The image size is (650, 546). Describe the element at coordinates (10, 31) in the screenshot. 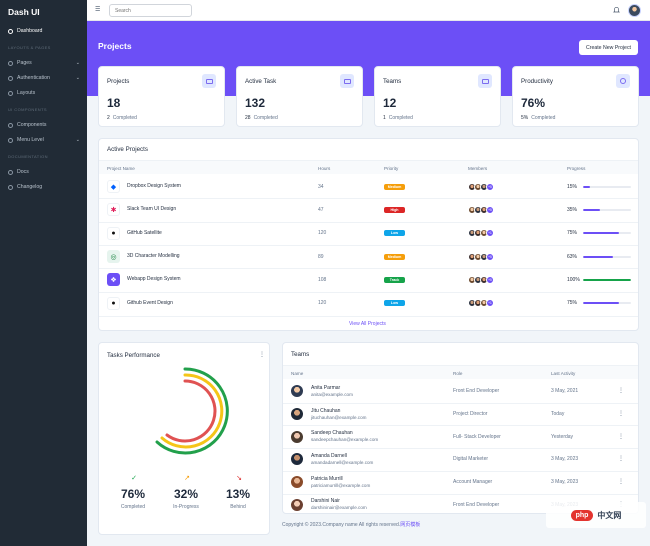

I see `dashboard-icon` at that location.